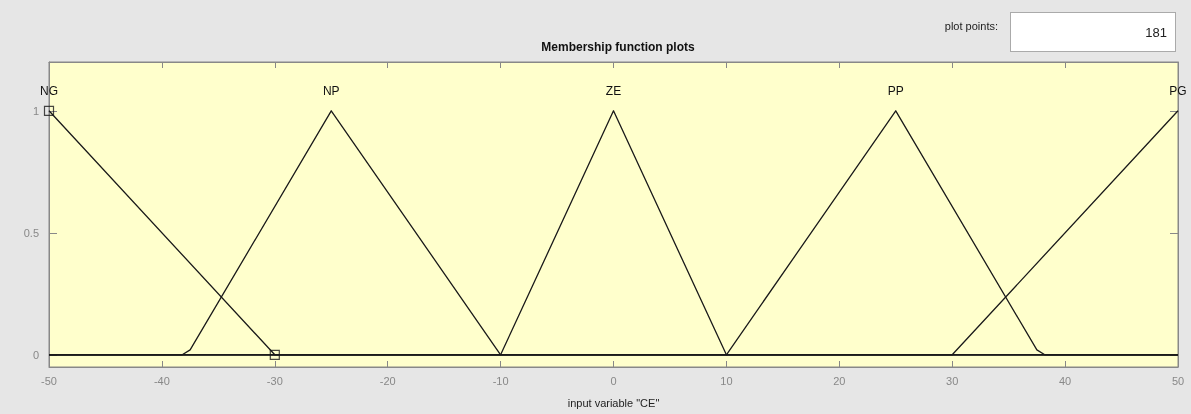 The image size is (1191, 414). I want to click on y-tick-label: 1, so click(35, 110).